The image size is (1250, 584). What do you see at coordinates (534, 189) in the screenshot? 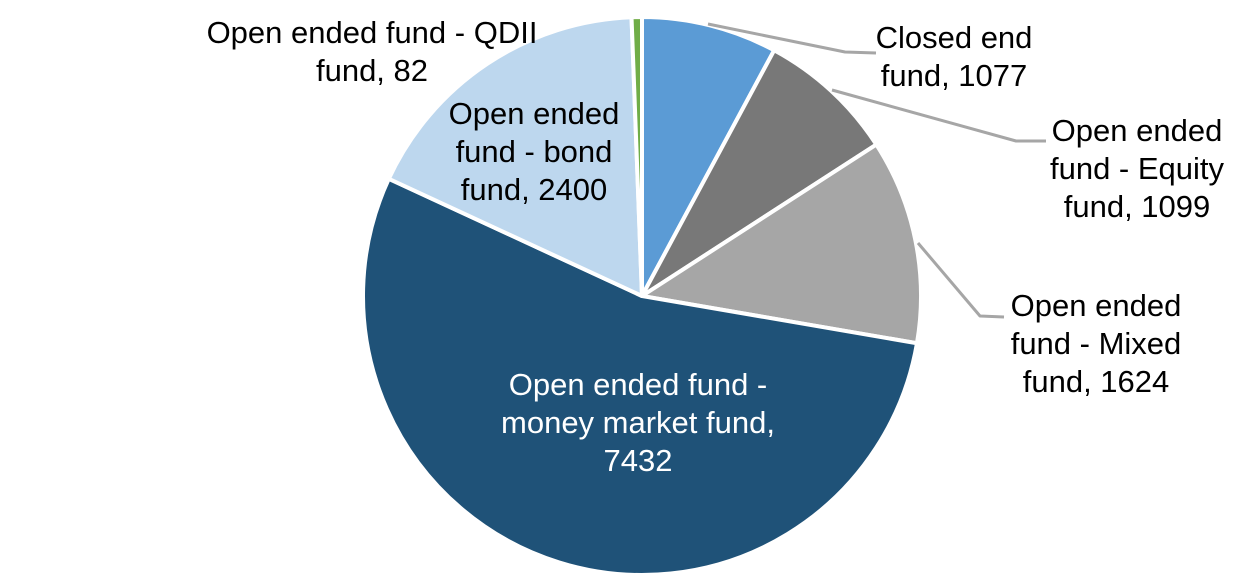
I see `label-line: fund, 2400` at bounding box center [534, 189].